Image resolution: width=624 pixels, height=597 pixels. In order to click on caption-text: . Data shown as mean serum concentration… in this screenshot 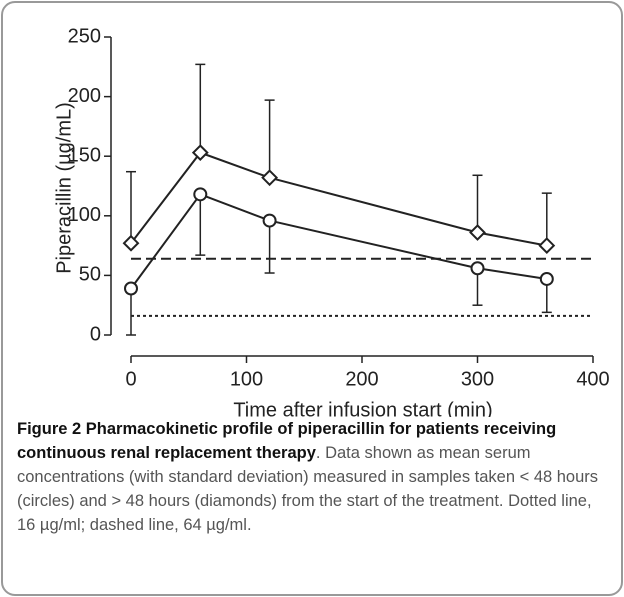, I will do `click(308, 489)`.